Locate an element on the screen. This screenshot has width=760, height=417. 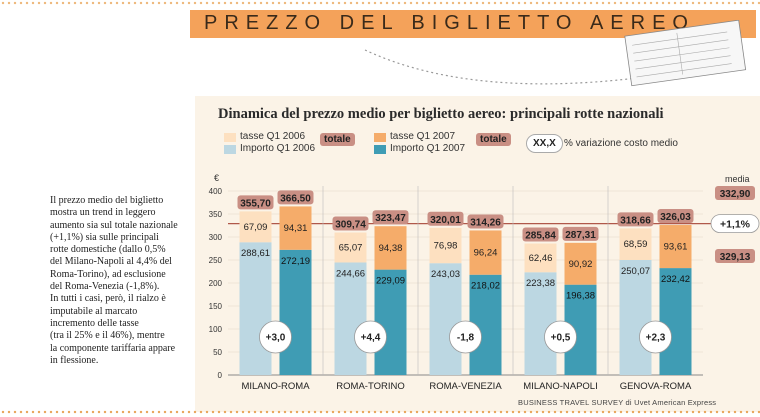
total-label: 309,74 is located at coordinates (350, 225).